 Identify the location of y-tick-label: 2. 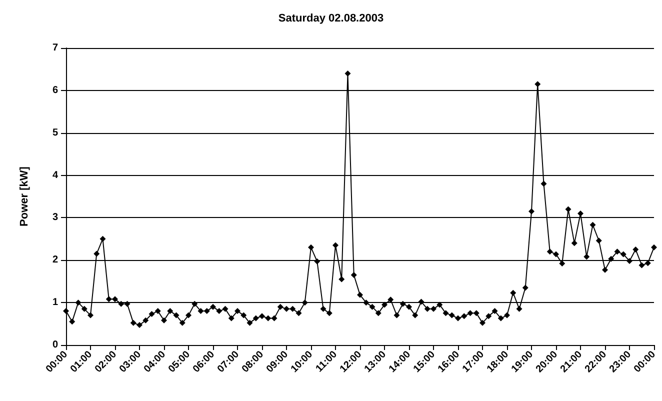
(55, 260).